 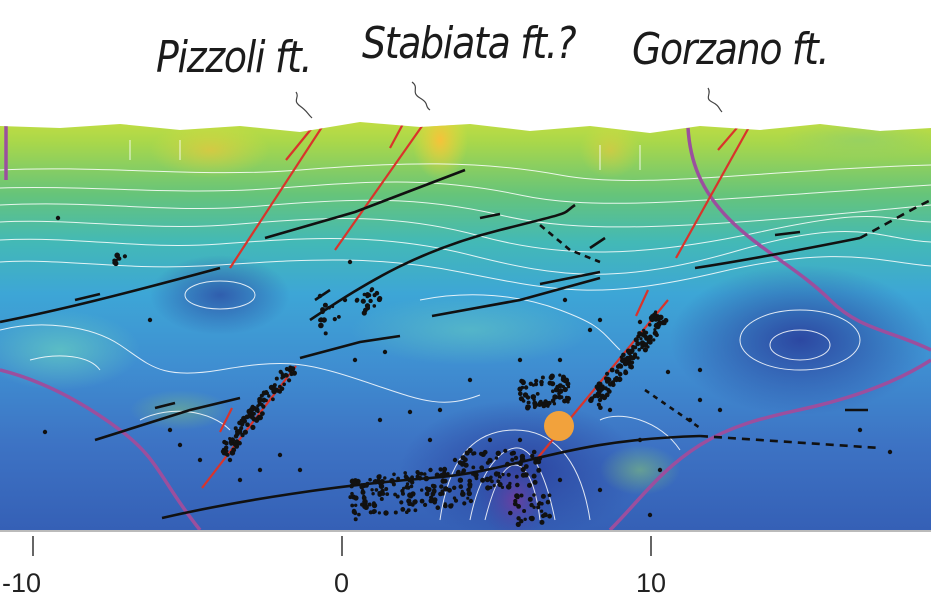 I want to click on x-axis, so click(x=465, y=543).